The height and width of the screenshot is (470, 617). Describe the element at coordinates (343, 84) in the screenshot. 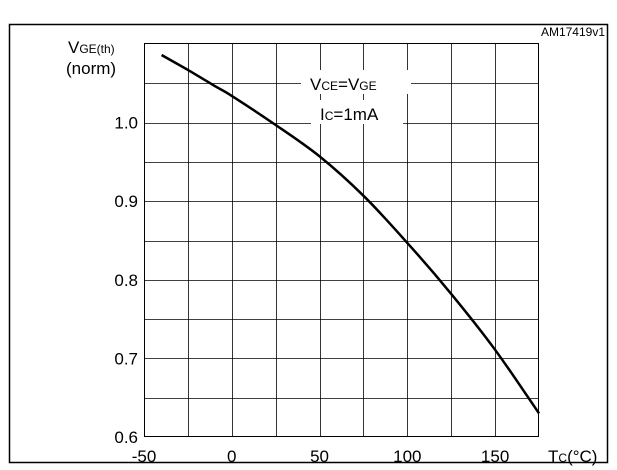

I see `condition-vce-vge: VCE=VGE` at that location.